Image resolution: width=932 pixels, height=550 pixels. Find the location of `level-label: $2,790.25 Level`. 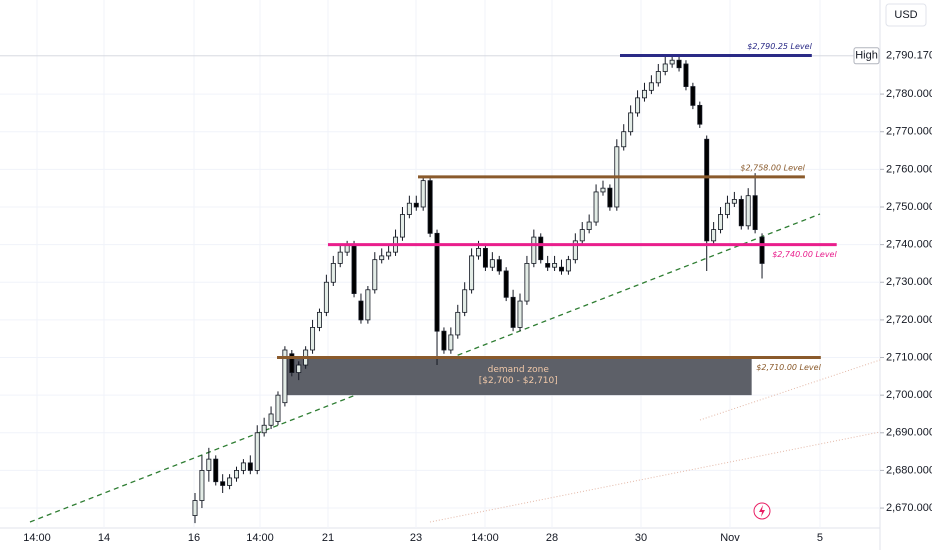

level-label: $2,790.25 Level is located at coordinates (779, 46).